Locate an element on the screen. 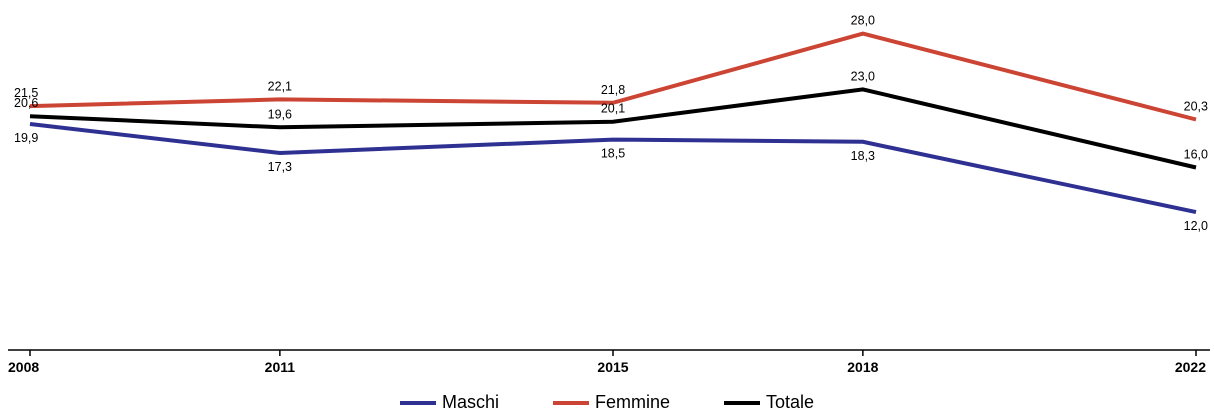 The image size is (1214, 415). legend-item-maschi: Maschi is located at coordinates (449, 402).